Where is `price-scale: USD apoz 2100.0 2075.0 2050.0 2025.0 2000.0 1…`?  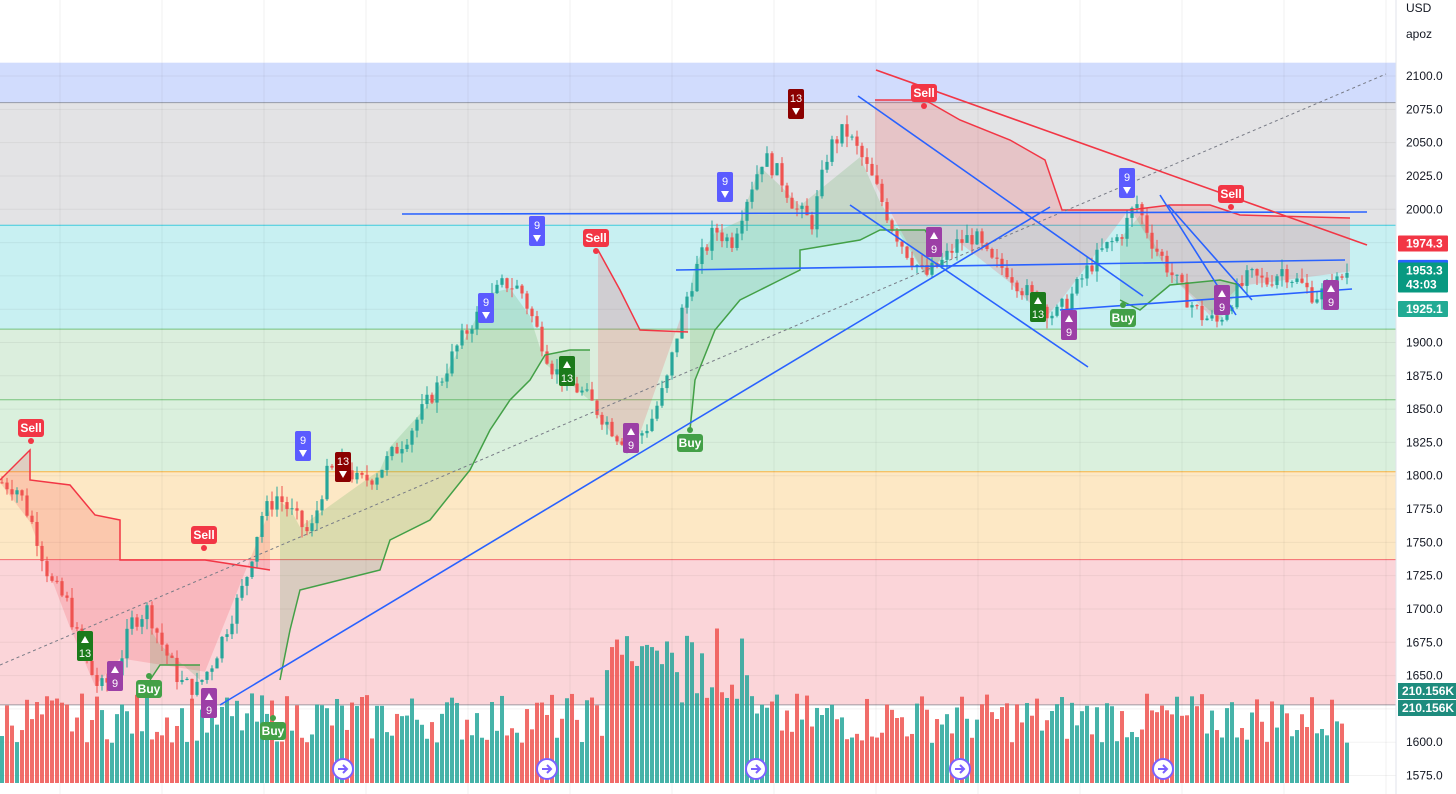
price-scale: USD apoz 2100.0 2075.0 2050.0 2025.0 2000.0 1… is located at coordinates (1425, 397).